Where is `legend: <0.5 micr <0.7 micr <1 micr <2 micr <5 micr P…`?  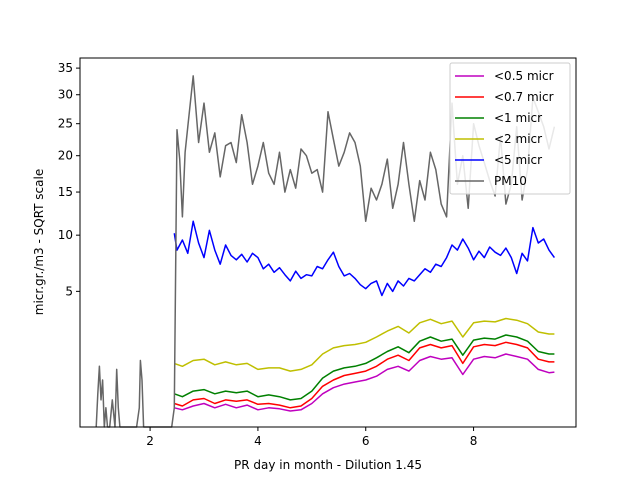
legend: <0.5 micr <0.7 micr <1 micr <2 micr <5 micr P… is located at coordinates (510, 128).